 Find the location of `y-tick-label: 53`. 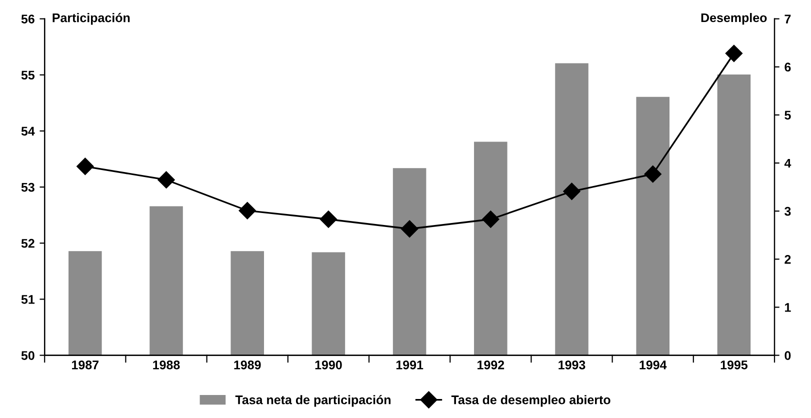

y-tick-label: 53 is located at coordinates (27, 187).